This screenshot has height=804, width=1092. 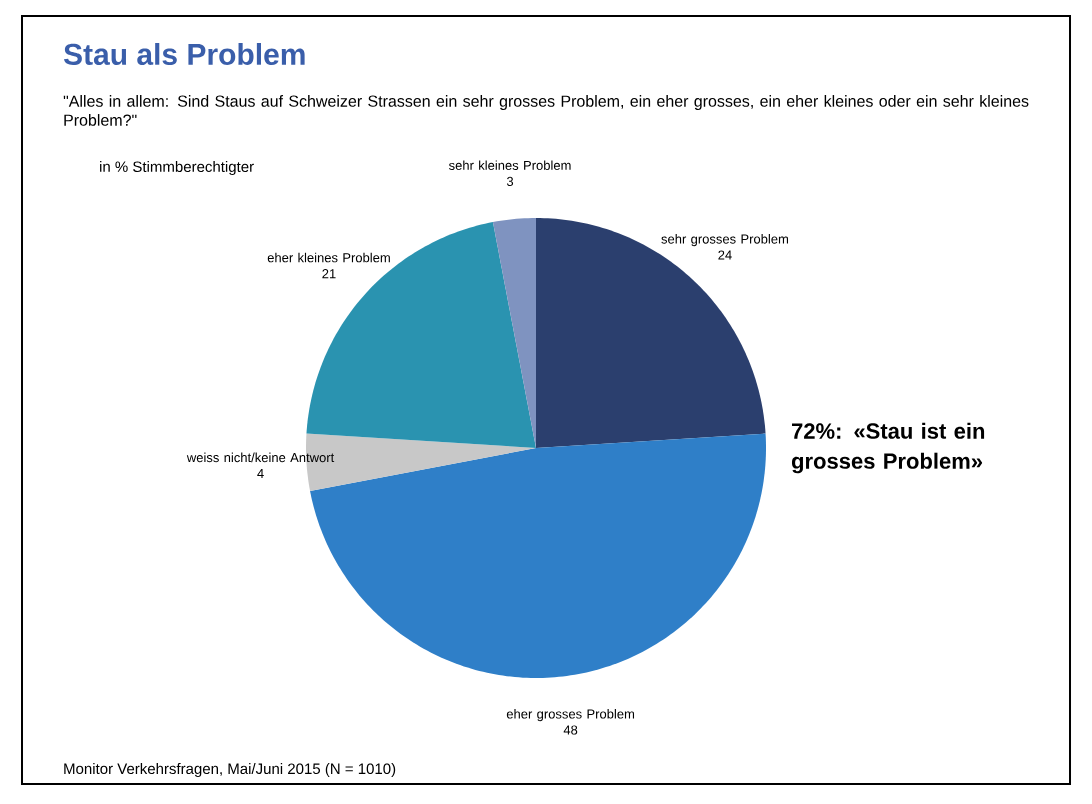 I want to click on text: 72%: «Stau ist ein grosses Problem», so click(x=888, y=448).